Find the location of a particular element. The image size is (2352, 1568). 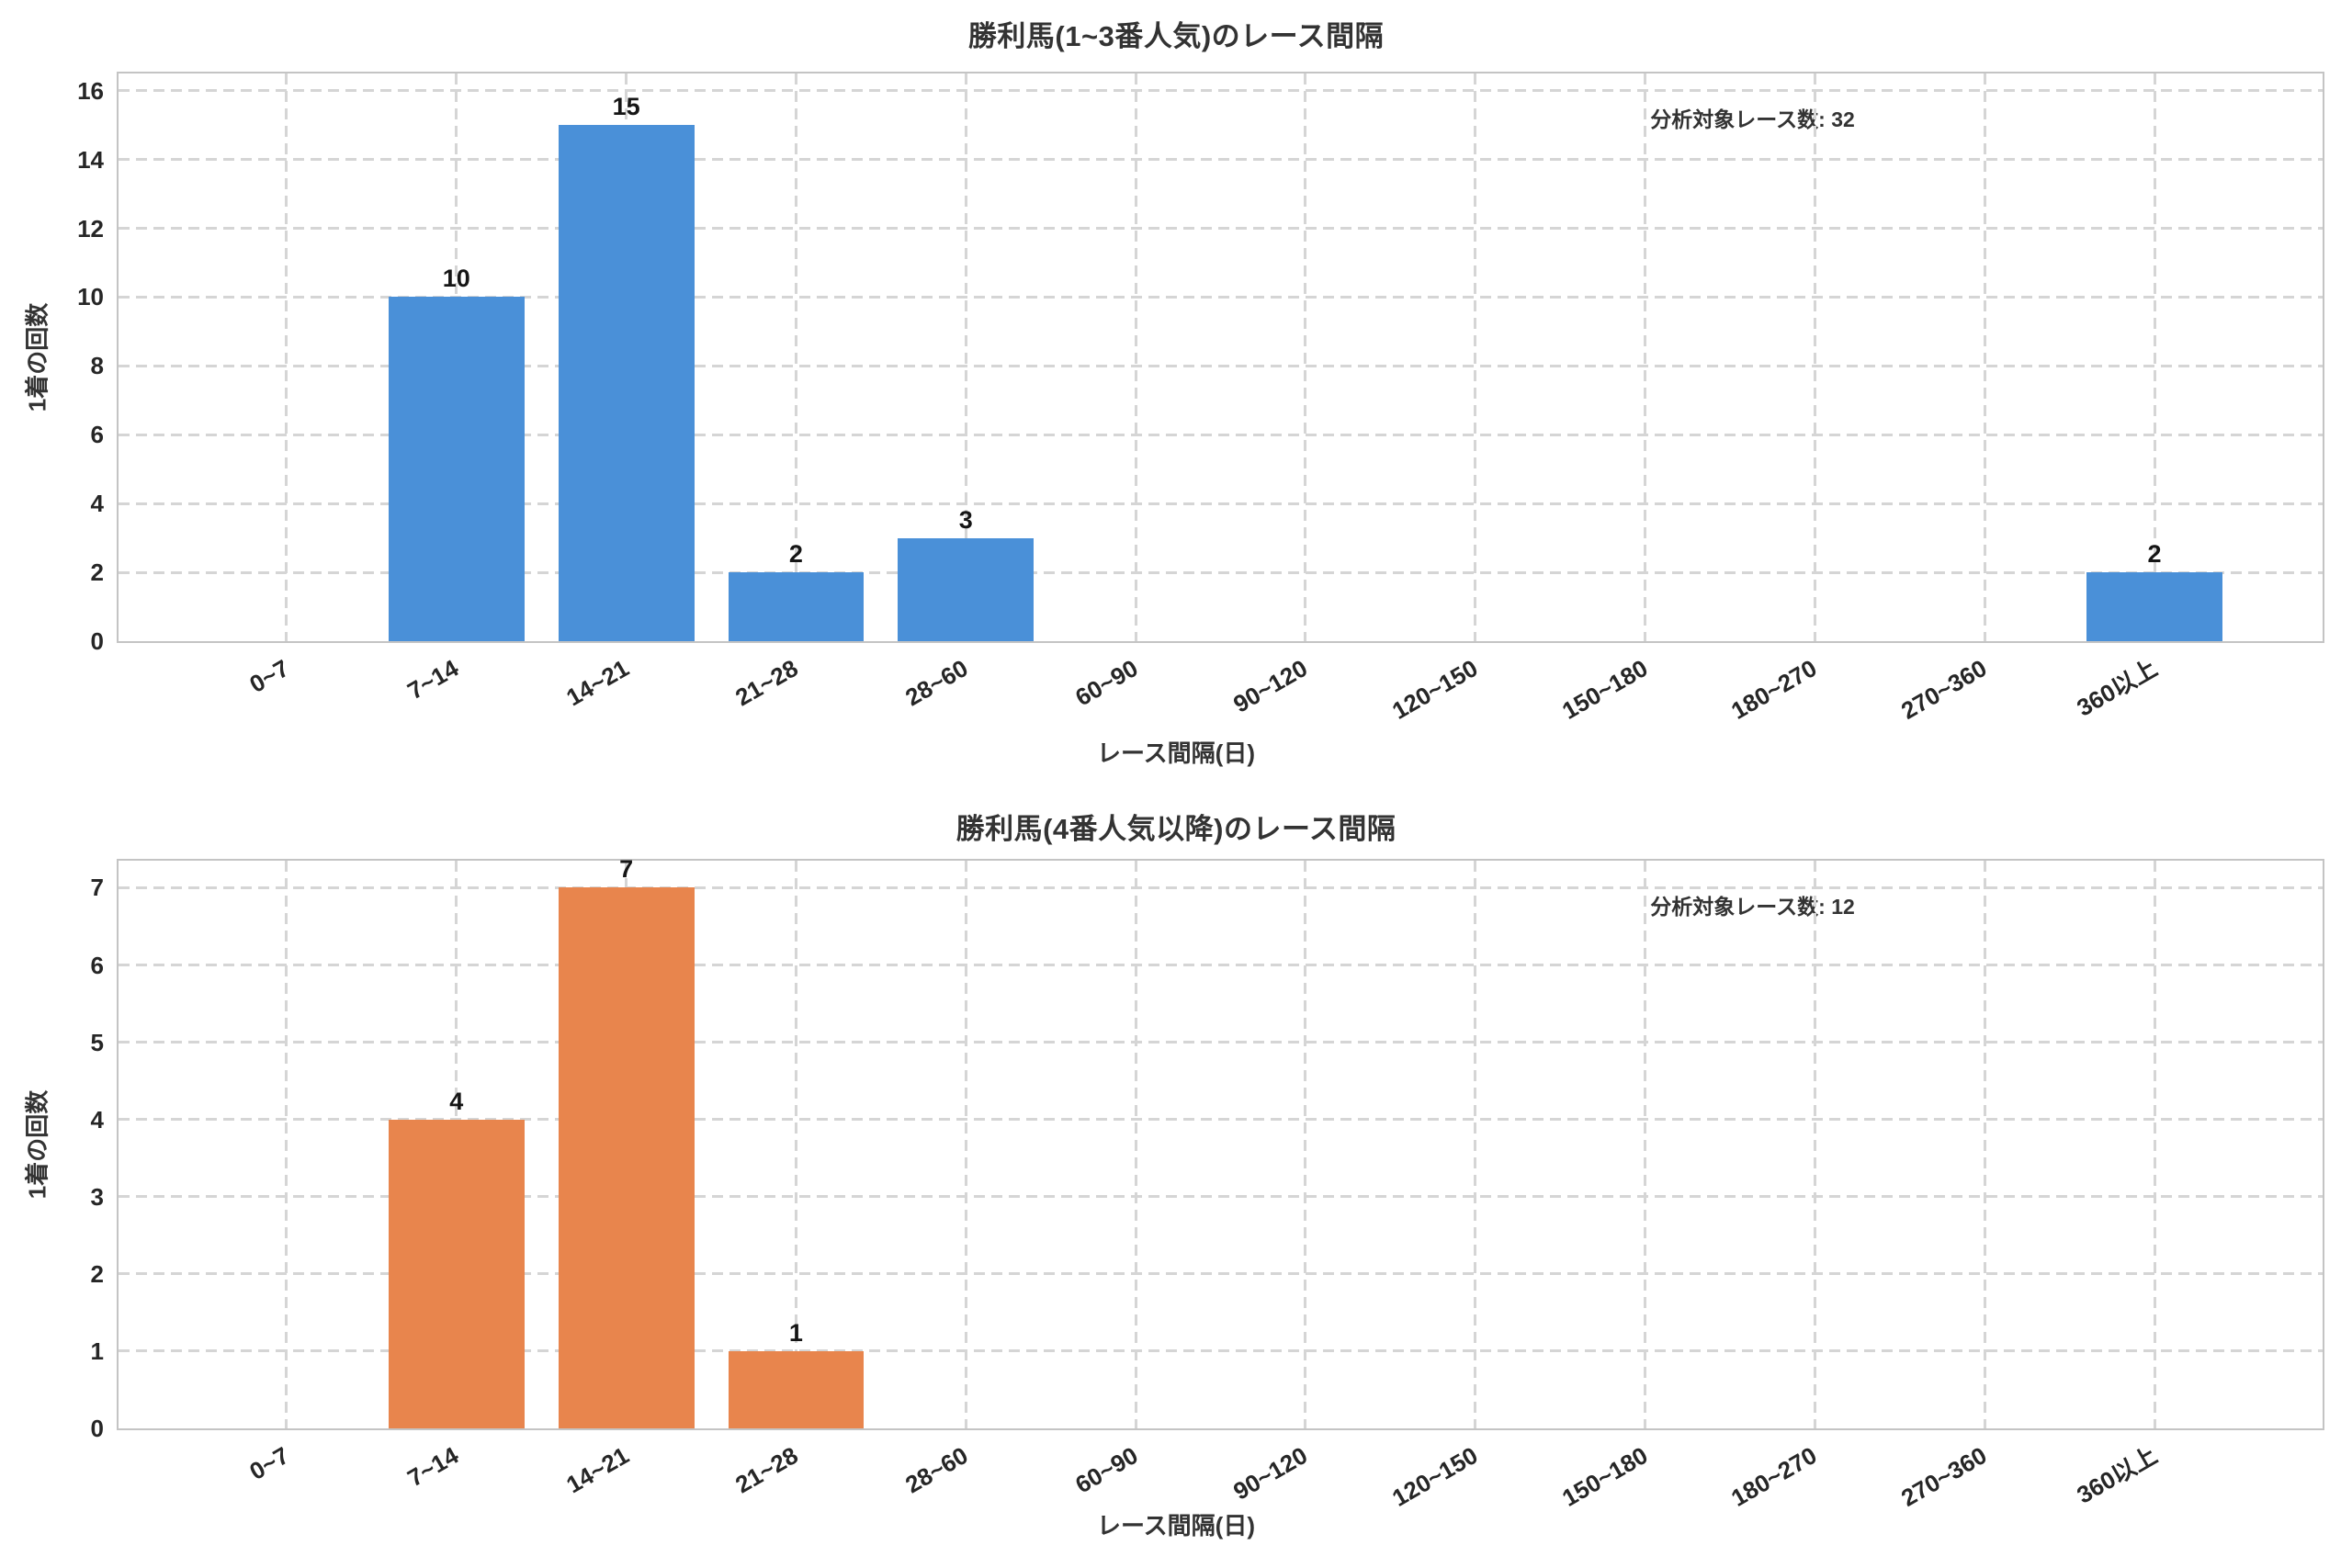

bar-value-label: 4 is located at coordinates (456, 1101).